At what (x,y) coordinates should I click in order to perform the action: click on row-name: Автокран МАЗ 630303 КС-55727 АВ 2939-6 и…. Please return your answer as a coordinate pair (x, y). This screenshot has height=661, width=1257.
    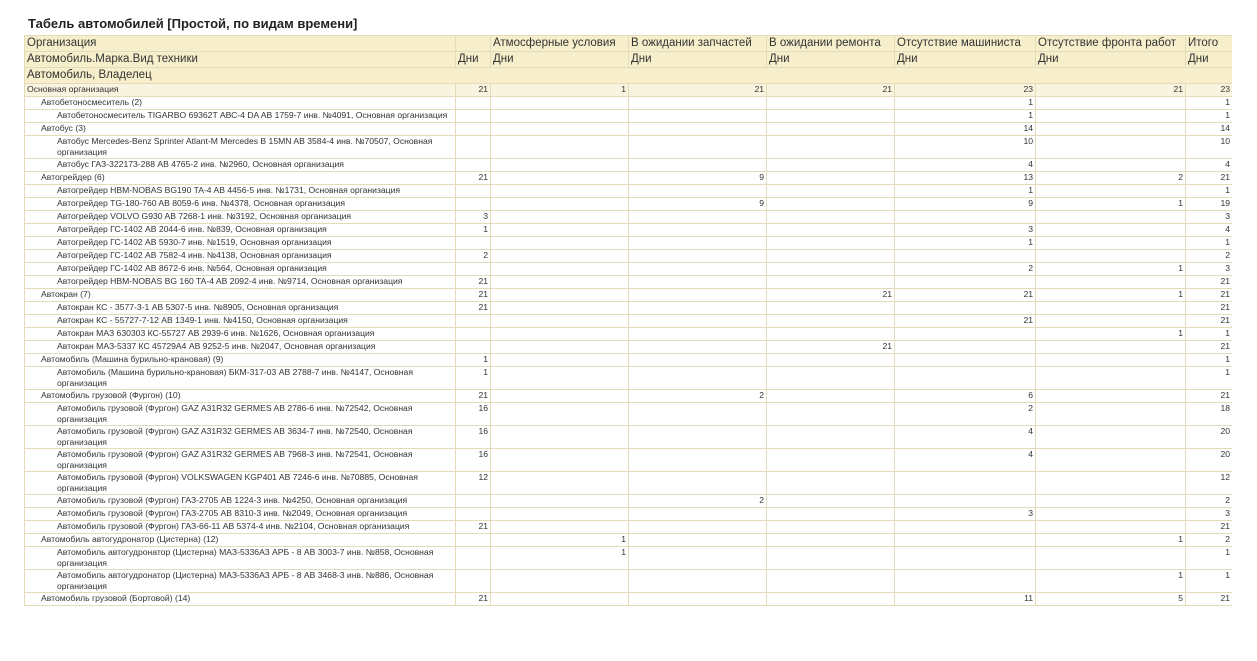
    Looking at the image, I should click on (240, 334).